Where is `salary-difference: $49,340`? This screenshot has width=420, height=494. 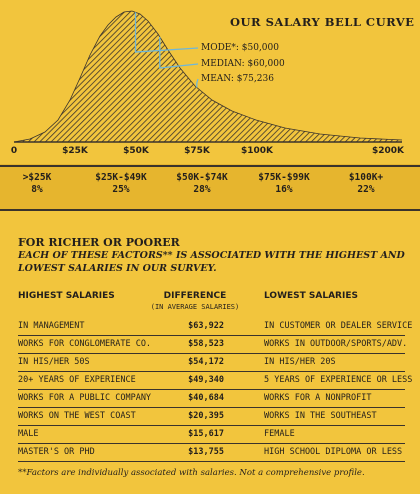
salary-difference: $49,340 is located at coordinates (206, 380).